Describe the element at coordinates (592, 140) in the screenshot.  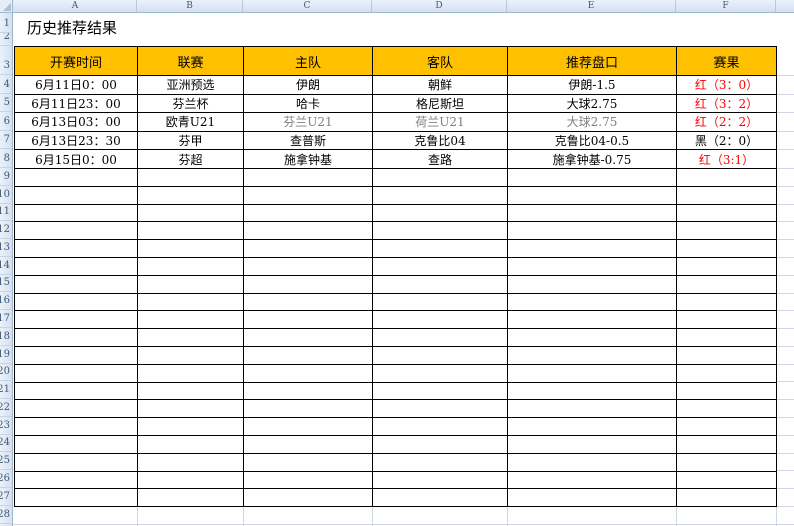
I see `cell-handicap: 克鲁比04-0.5` at that location.